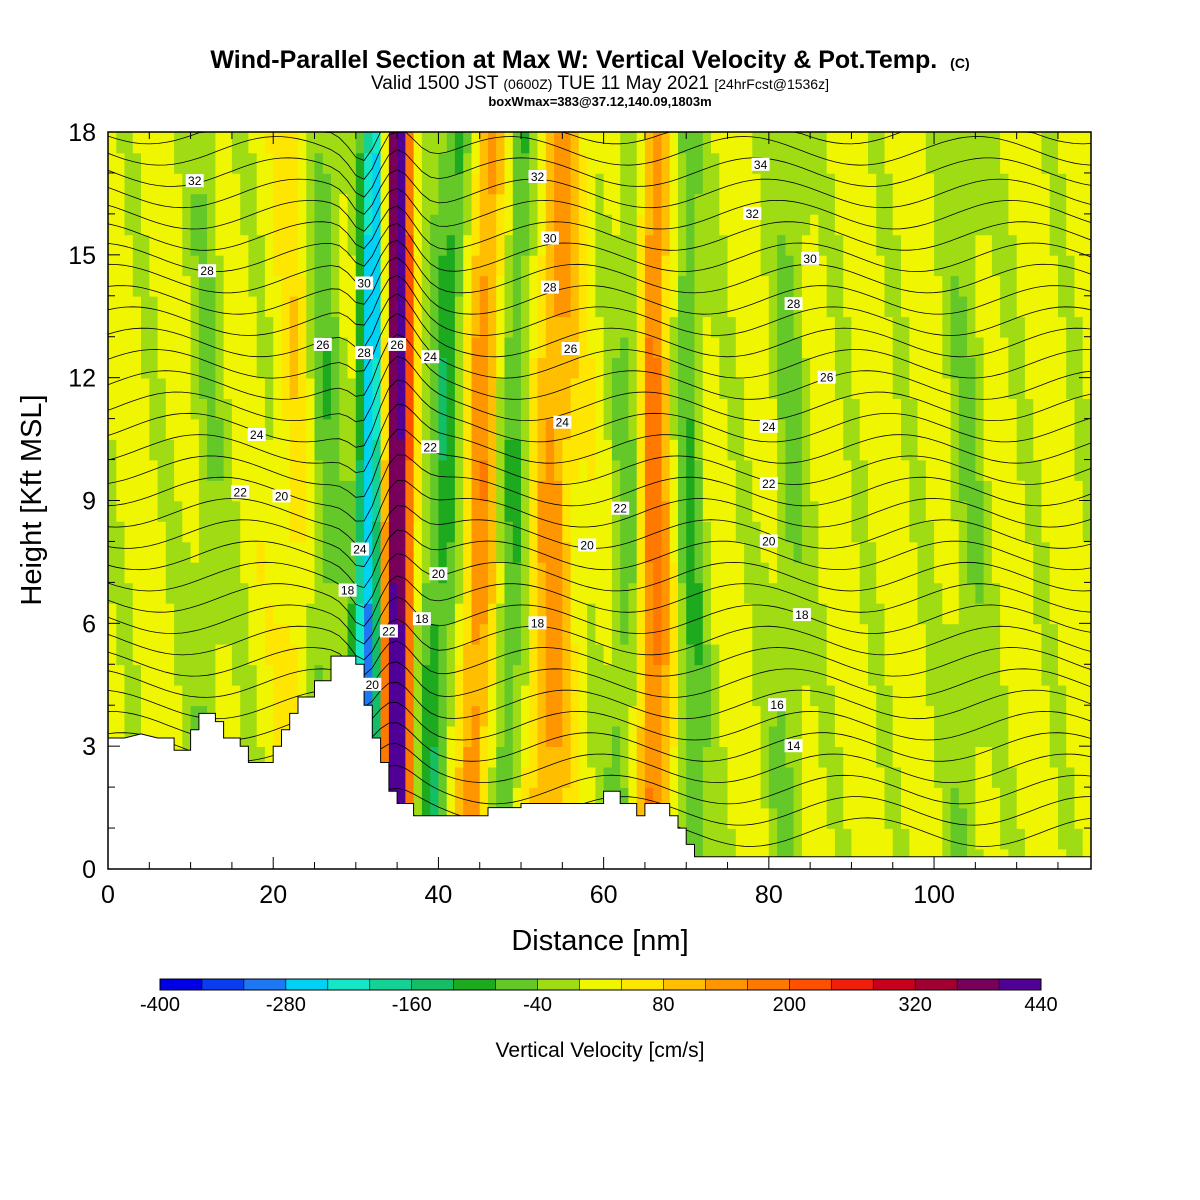  I want to click on svg-text: 18, so click(348, 591).